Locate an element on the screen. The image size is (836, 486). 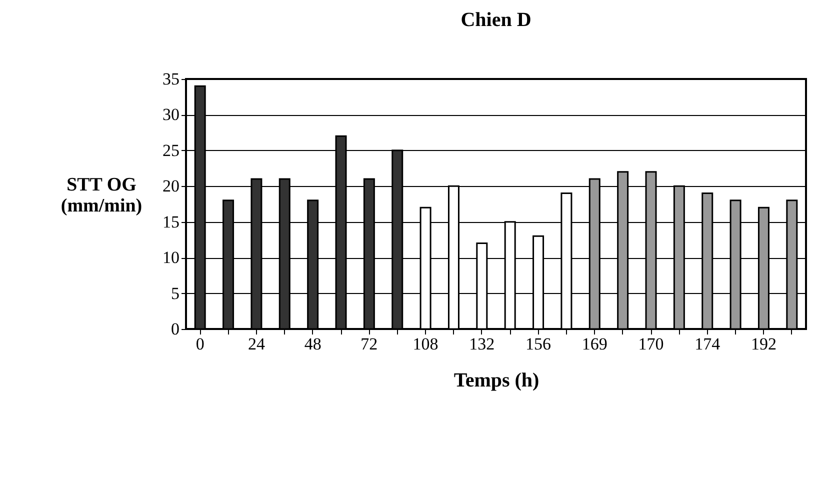
chart-title: Chien D is located at coordinates (496, 20).